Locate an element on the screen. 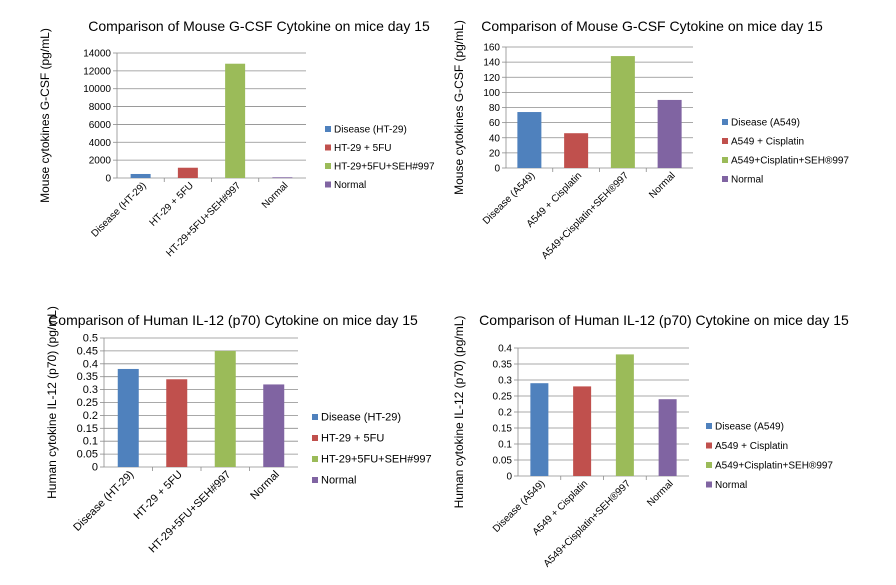 This screenshot has height=585, width=896. y-axis-label: Human cytokine IL-12 (p70) (pg/mL) is located at coordinates (459, 412).